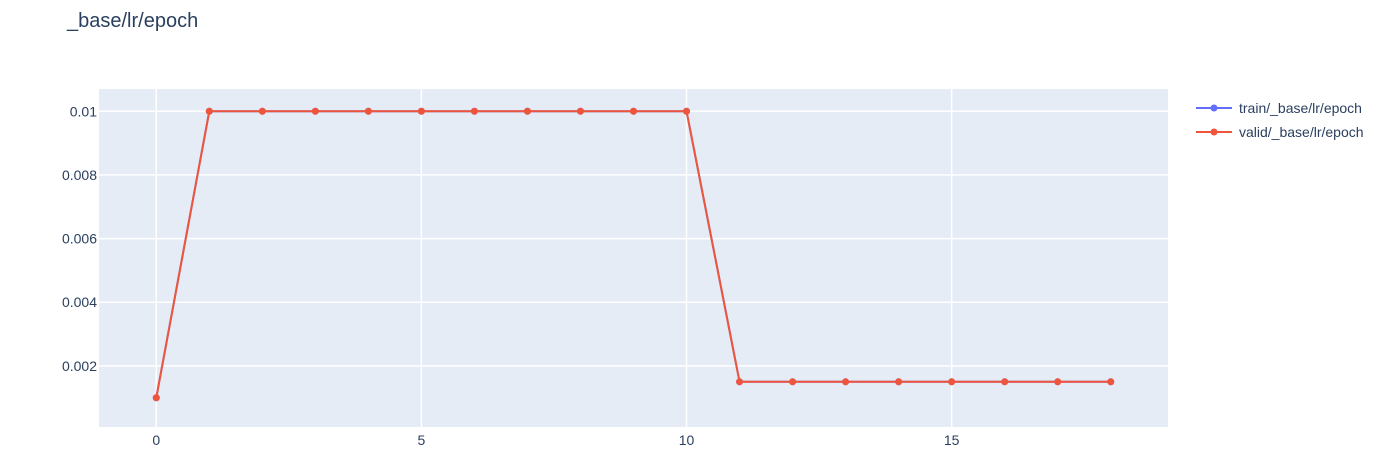 This screenshot has width=1394, height=462. Describe the element at coordinates (1280, 120) in the screenshot. I see `legend: train/_base/lr/epoch valid/_base/lr/epoch` at that location.